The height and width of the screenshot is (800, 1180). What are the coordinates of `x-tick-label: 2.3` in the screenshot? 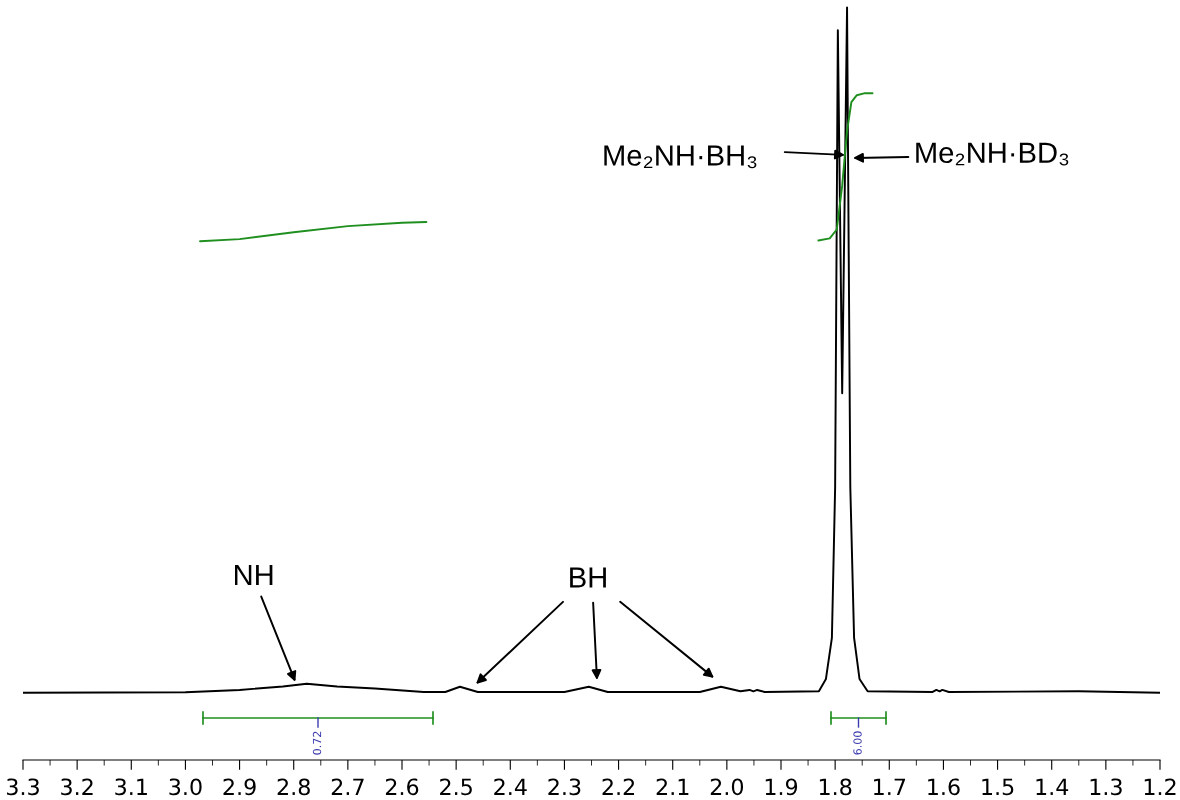 It's located at (564, 787).